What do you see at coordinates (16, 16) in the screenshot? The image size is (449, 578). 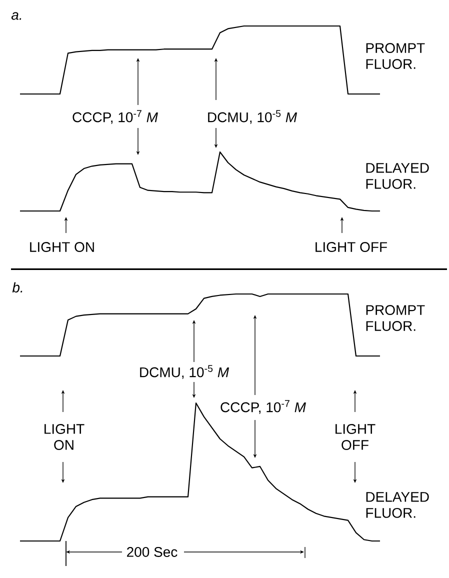 I see `text: a.` at bounding box center [16, 16].